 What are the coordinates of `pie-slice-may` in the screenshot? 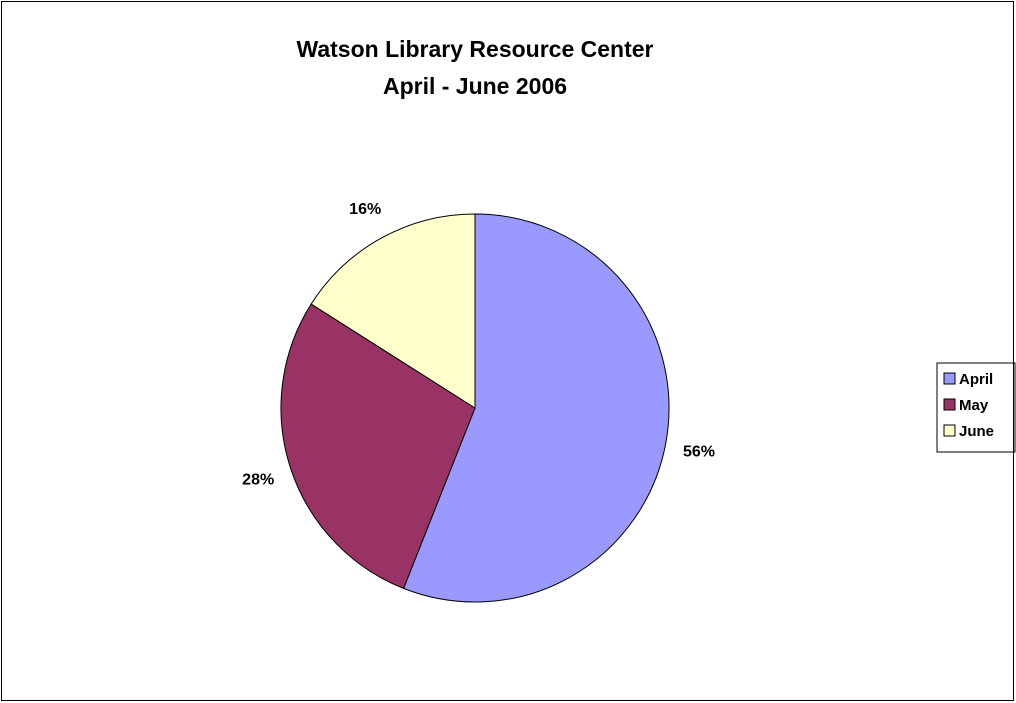 It's located at (378, 446).